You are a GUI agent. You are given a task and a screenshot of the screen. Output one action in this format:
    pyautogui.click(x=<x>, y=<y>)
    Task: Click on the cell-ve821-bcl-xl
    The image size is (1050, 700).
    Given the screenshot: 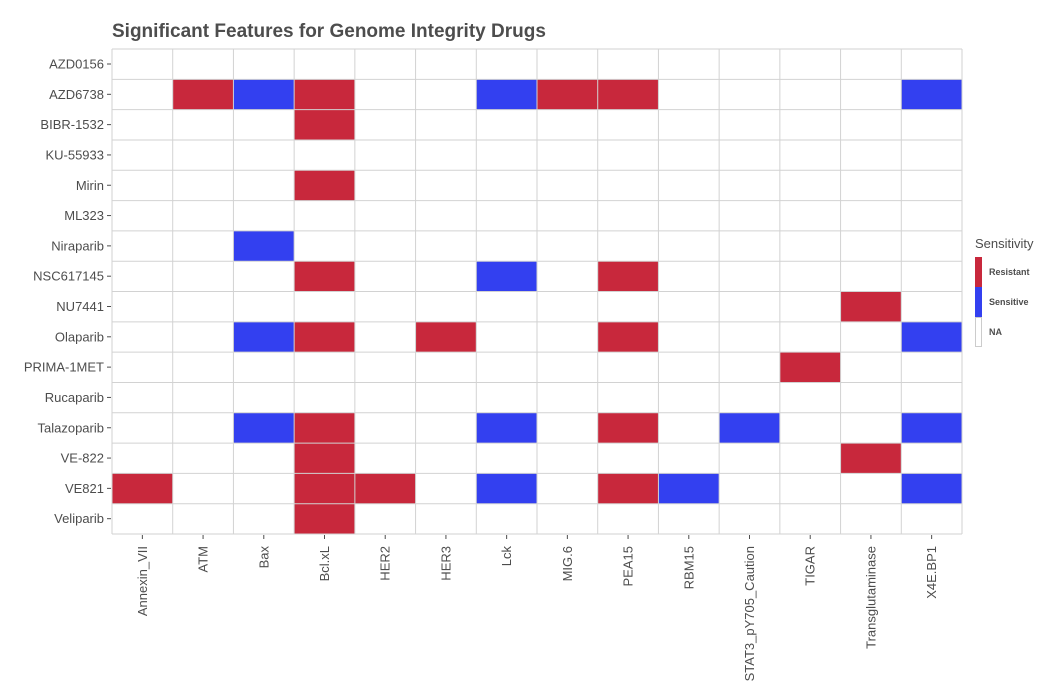 What is the action you would take?
    pyautogui.click(x=324, y=488)
    